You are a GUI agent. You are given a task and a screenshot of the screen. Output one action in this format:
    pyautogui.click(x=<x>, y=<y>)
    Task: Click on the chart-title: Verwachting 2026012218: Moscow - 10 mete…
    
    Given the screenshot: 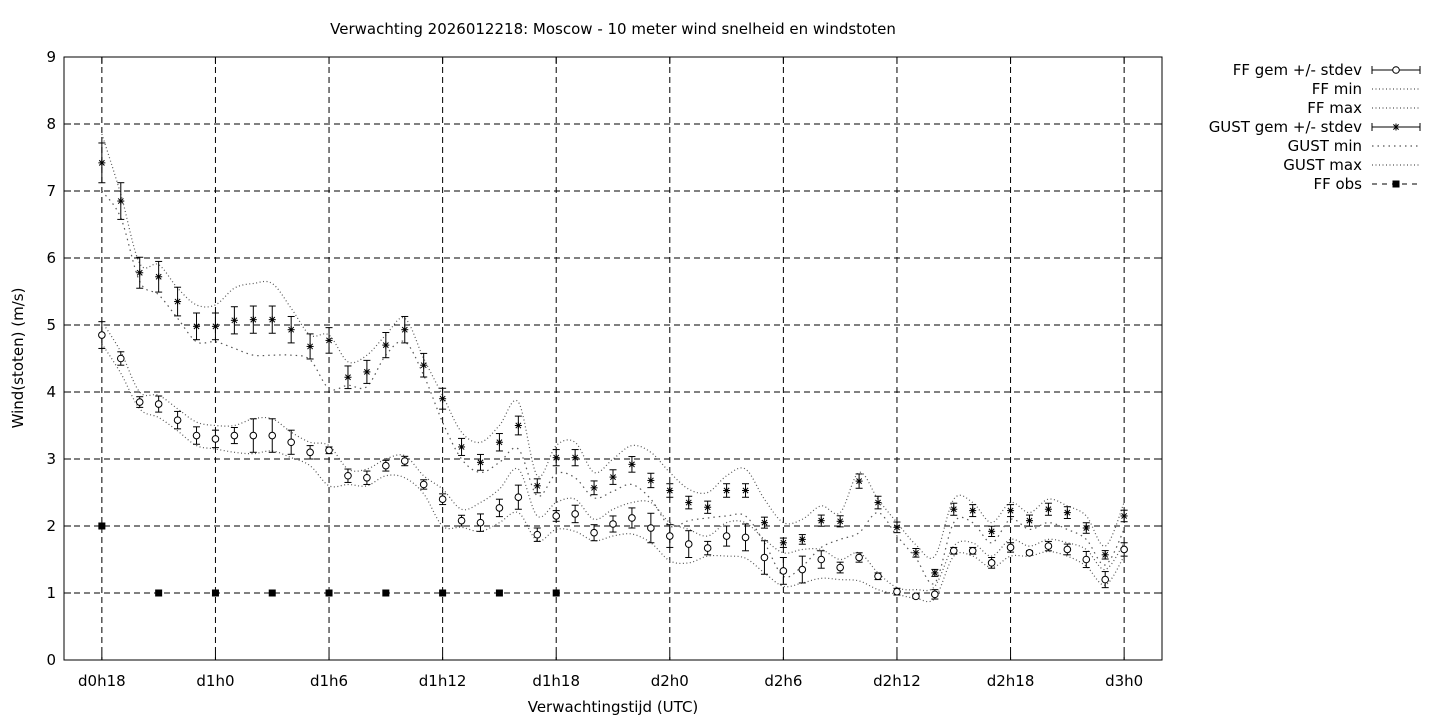 What is the action you would take?
    pyautogui.click(x=613, y=29)
    